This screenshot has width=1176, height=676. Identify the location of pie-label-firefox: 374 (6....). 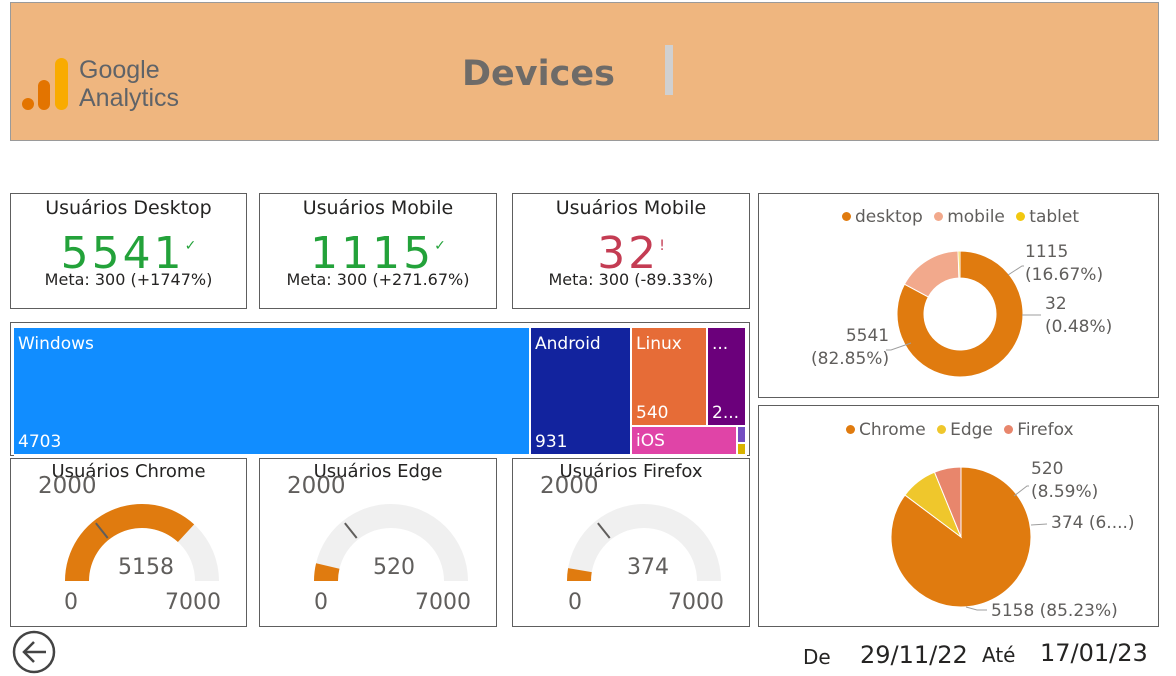
(1093, 523).